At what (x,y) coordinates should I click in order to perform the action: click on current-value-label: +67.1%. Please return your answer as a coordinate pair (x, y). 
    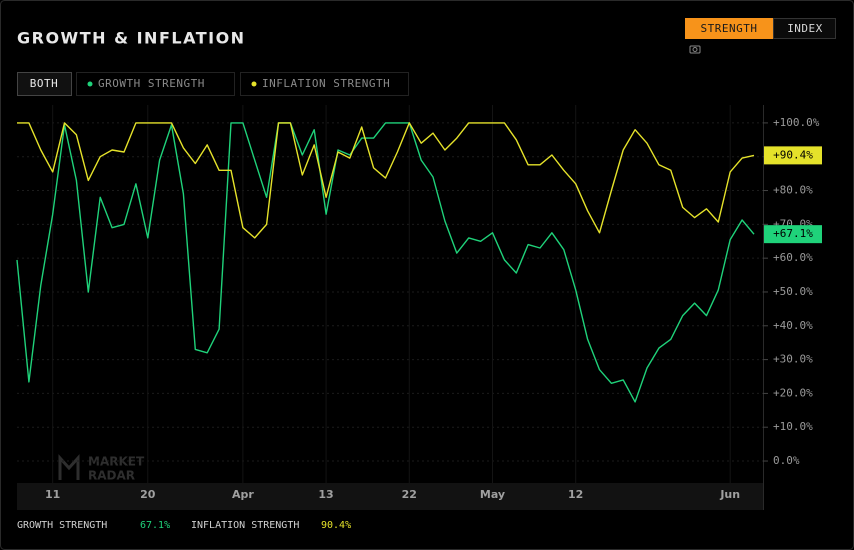
    Looking at the image, I should click on (793, 233).